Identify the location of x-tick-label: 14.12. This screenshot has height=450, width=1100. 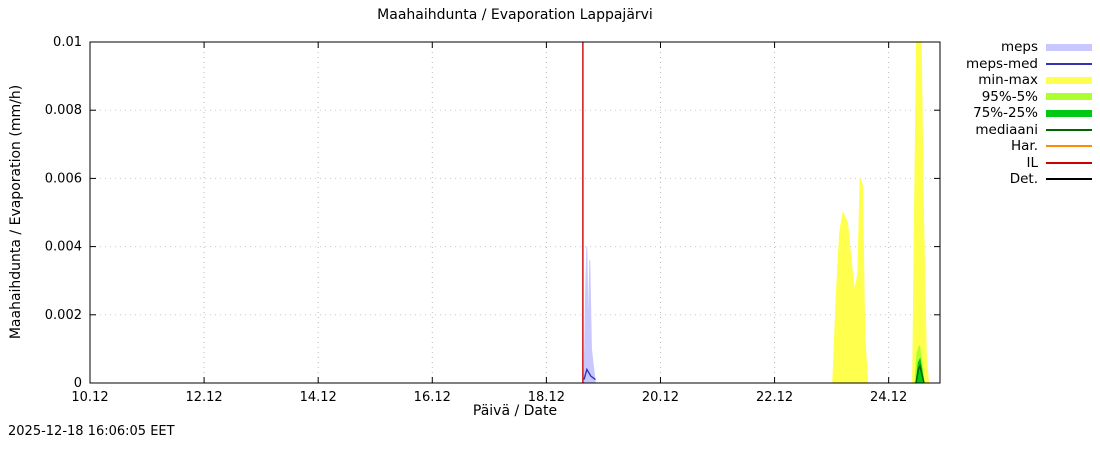
(318, 397).